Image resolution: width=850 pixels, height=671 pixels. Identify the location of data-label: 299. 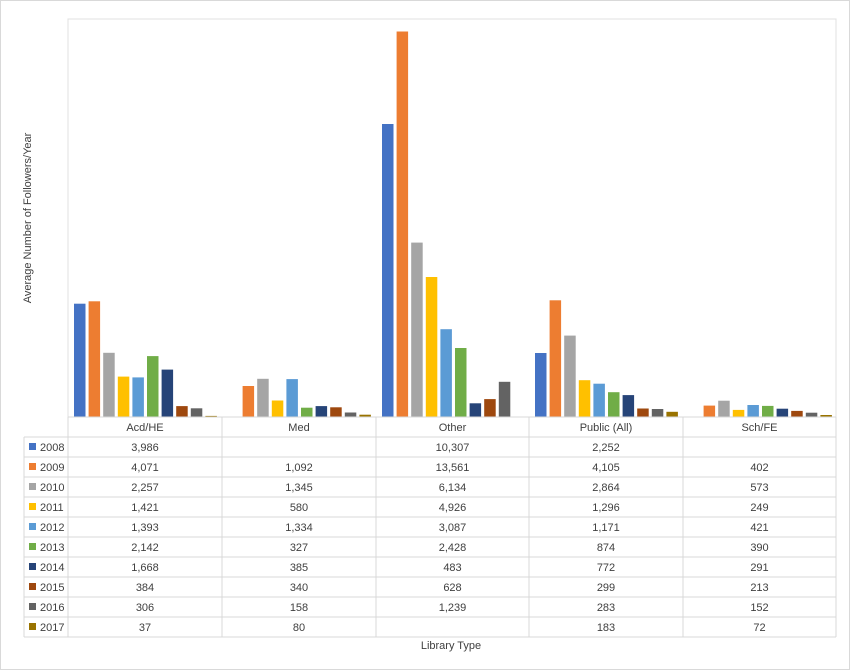
(606, 588).